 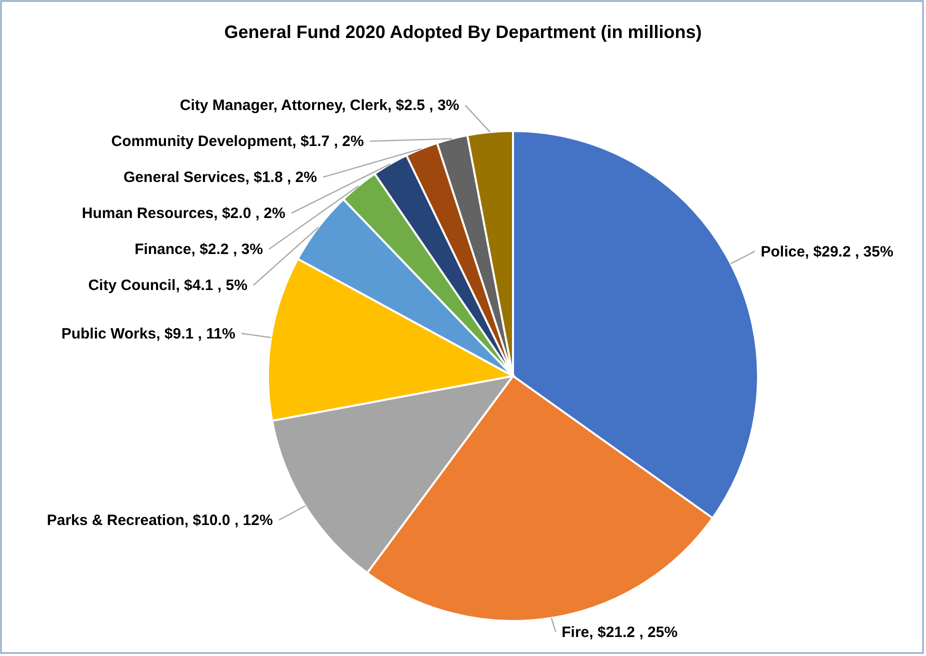 I want to click on slice-label: General Services, $1.8 , 2%, so click(x=220, y=177).